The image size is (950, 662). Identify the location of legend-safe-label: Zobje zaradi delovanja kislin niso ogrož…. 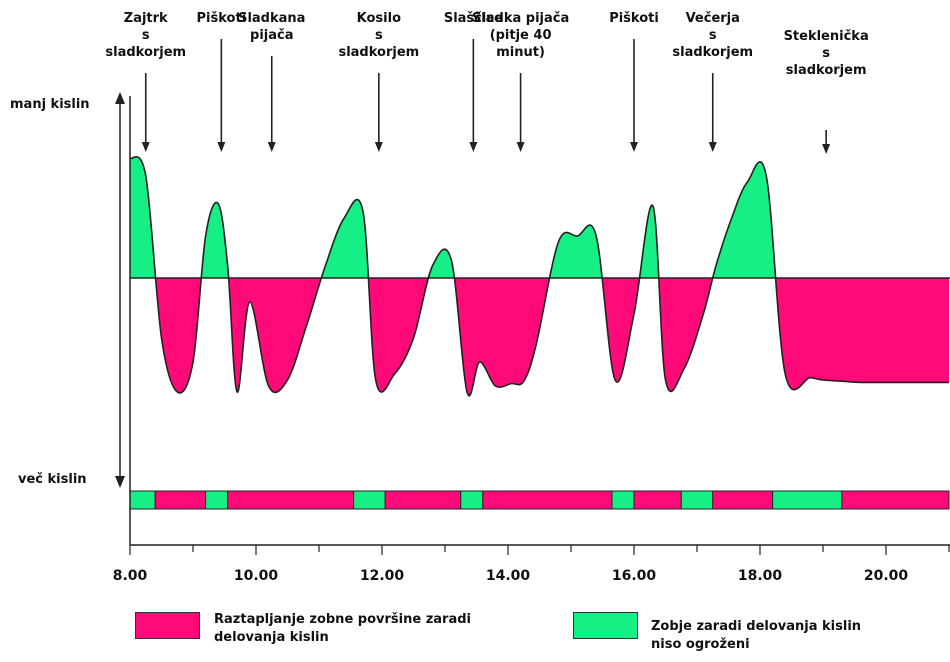
(756, 635).